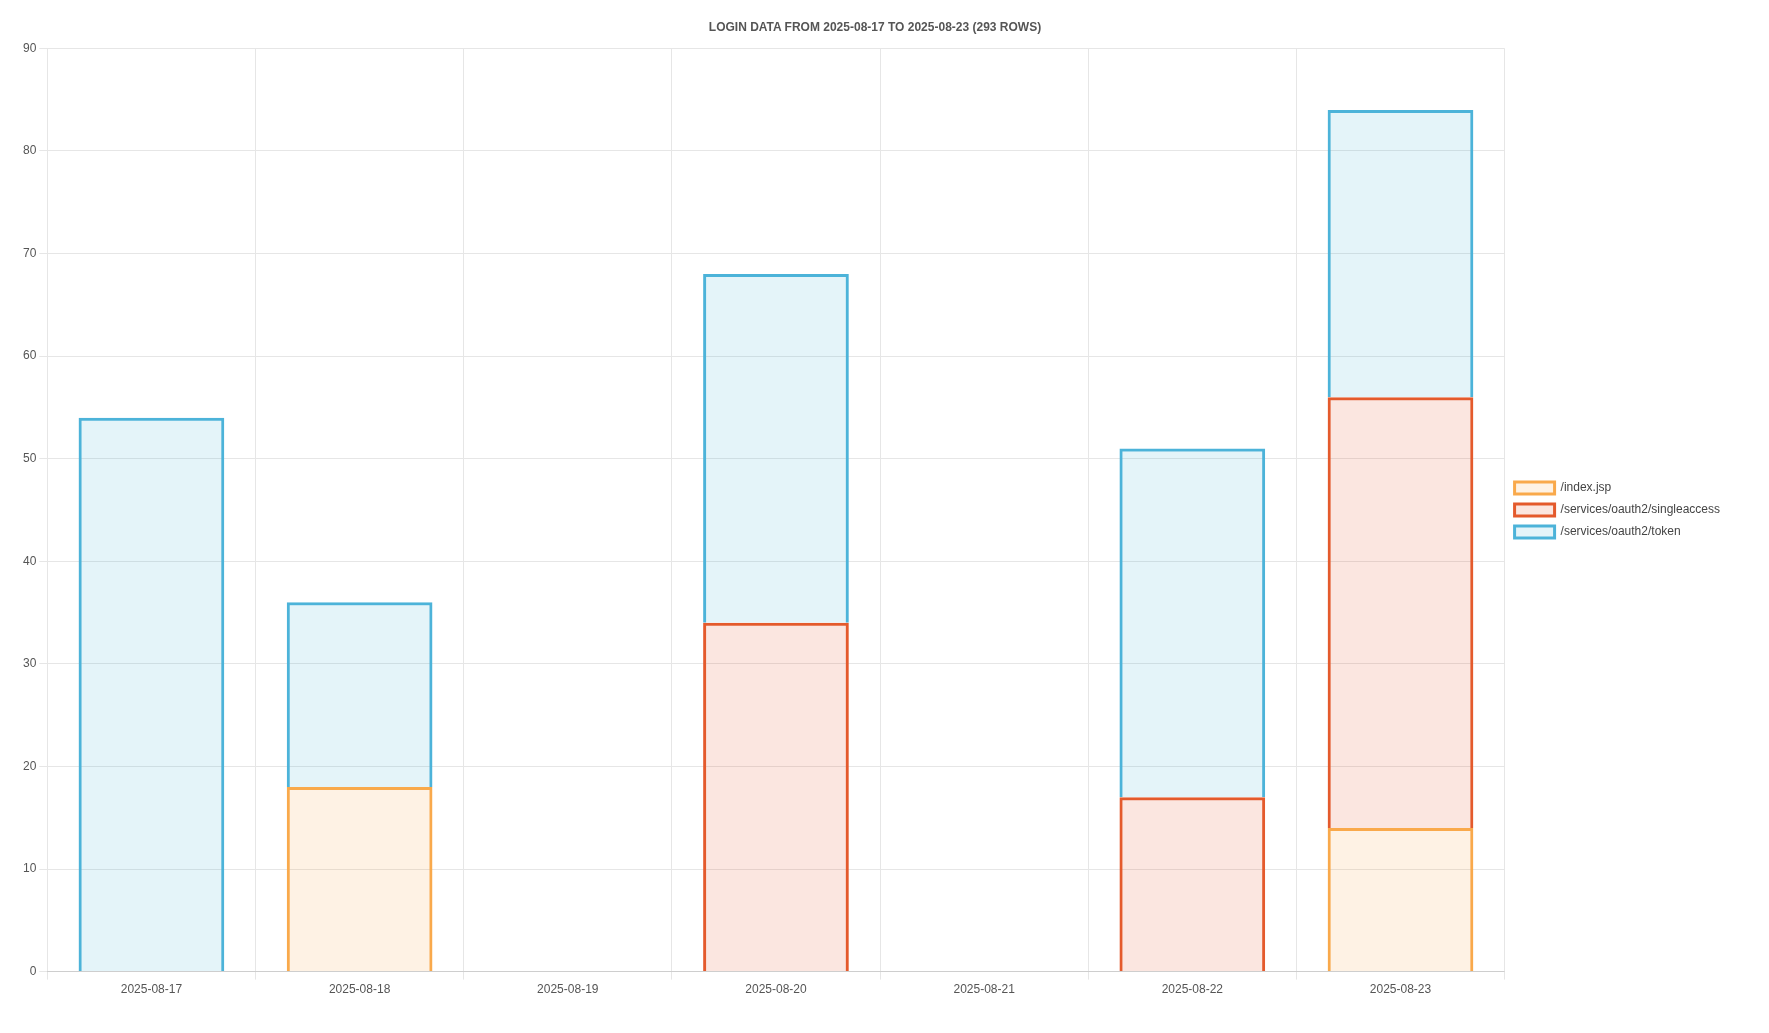 This screenshot has width=1769, height=1033. I want to click on legend-label: /services/oauth2/singleaccess, so click(1640, 509).